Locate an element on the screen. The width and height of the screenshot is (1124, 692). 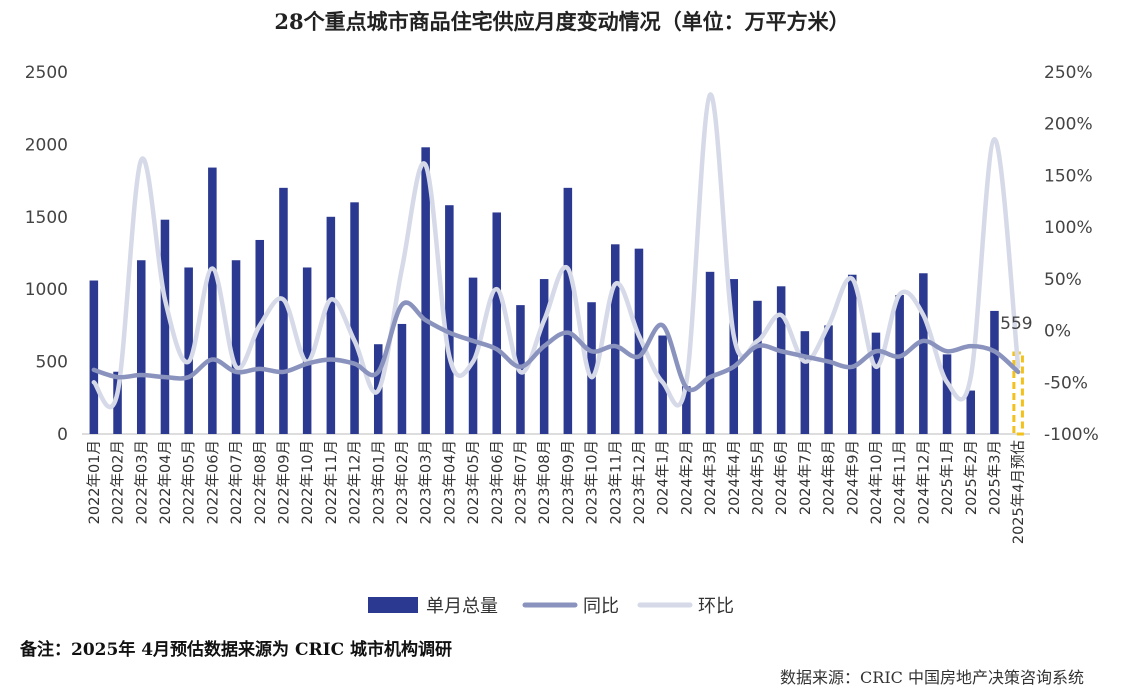
right-axis-tick: 250% is located at coordinates (1068, 73).